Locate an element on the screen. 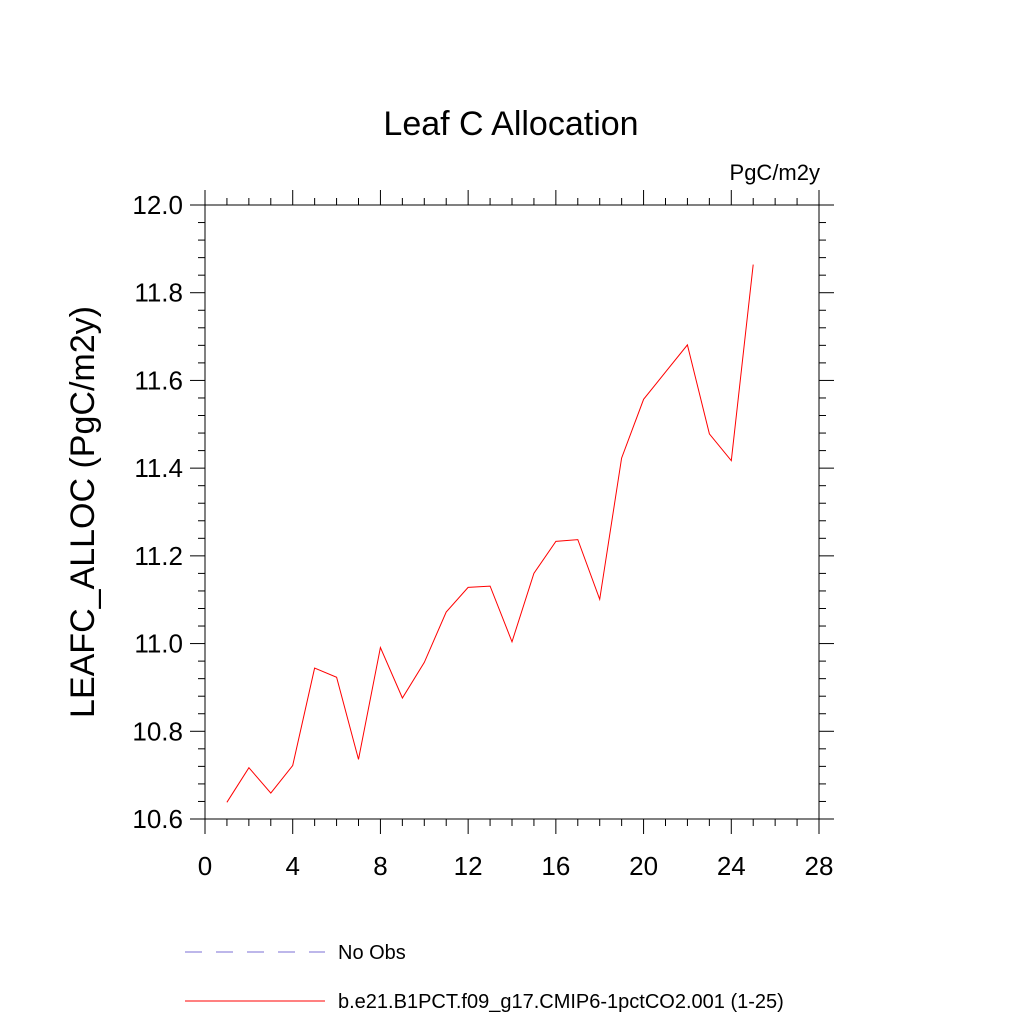 Image resolution: width=1024 pixels, height=1024 pixels. x-tick-label: 28 is located at coordinates (819, 866).